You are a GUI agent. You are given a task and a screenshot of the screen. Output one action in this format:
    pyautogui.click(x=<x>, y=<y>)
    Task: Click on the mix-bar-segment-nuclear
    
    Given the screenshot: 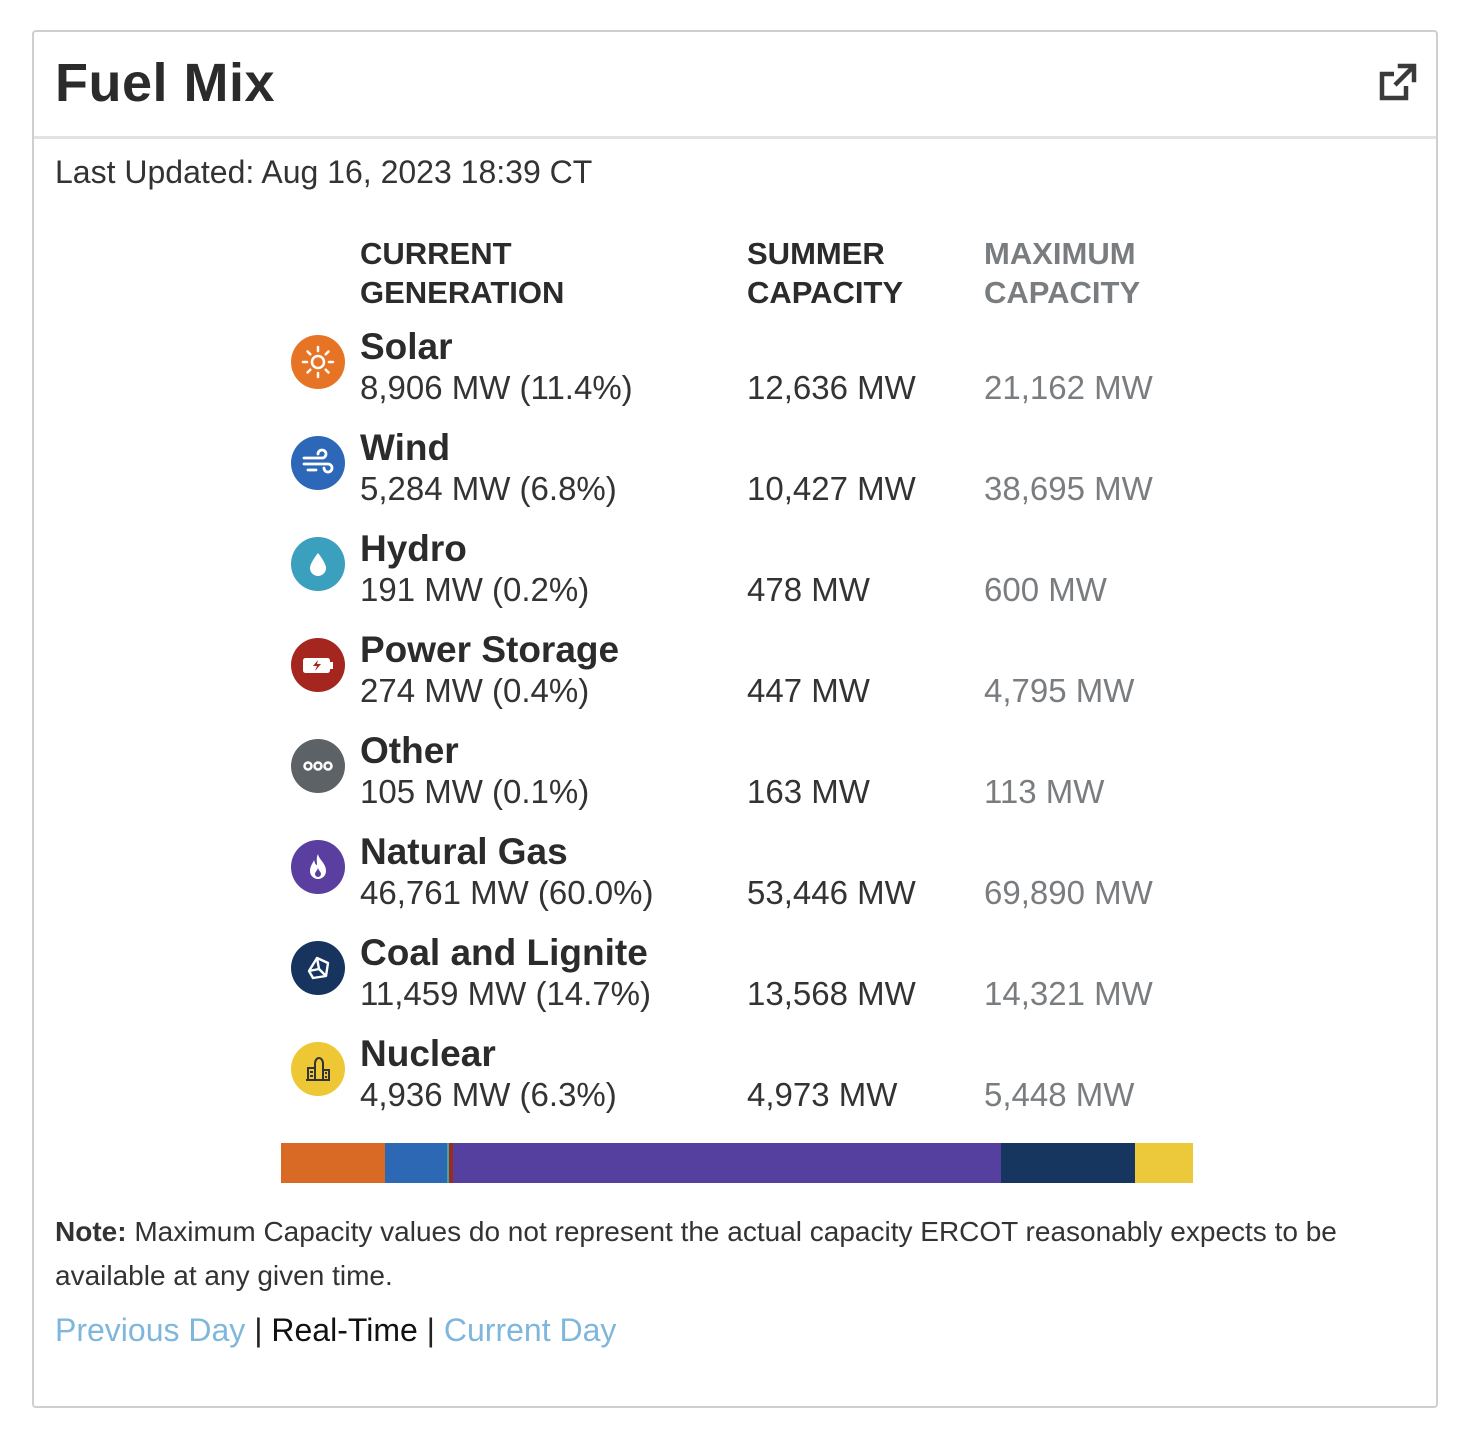 What is the action you would take?
    pyautogui.click(x=1164, y=1163)
    